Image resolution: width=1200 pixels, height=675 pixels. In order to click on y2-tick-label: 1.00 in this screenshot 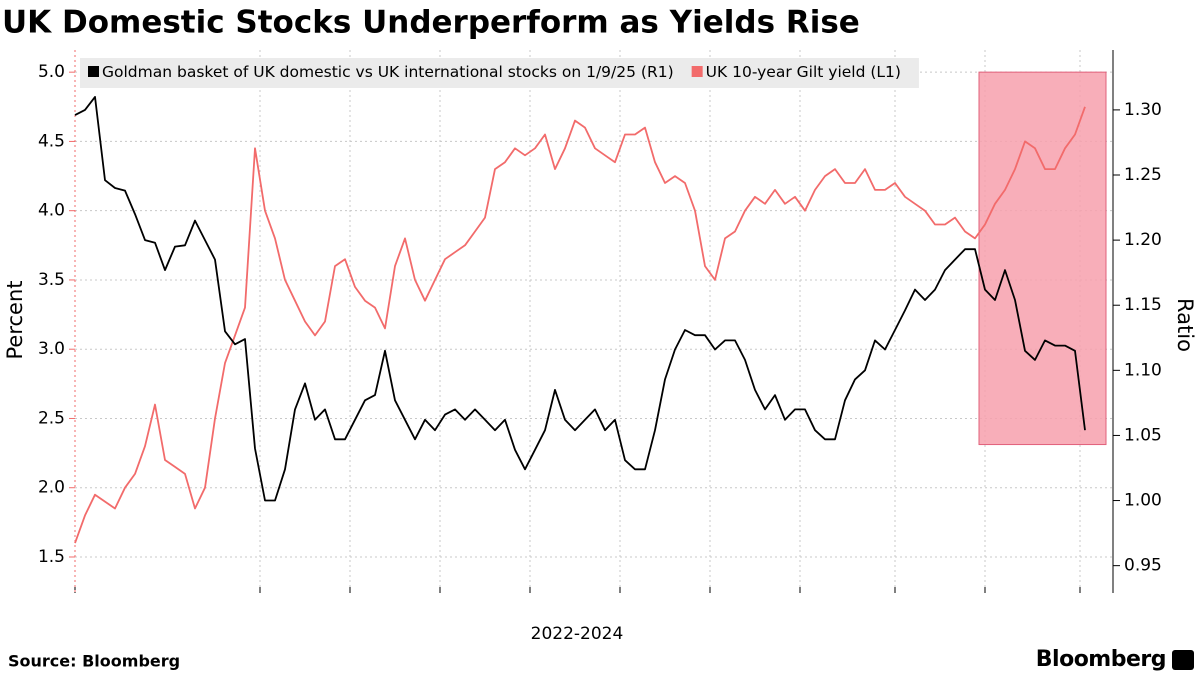, I will do `click(1143, 501)`.